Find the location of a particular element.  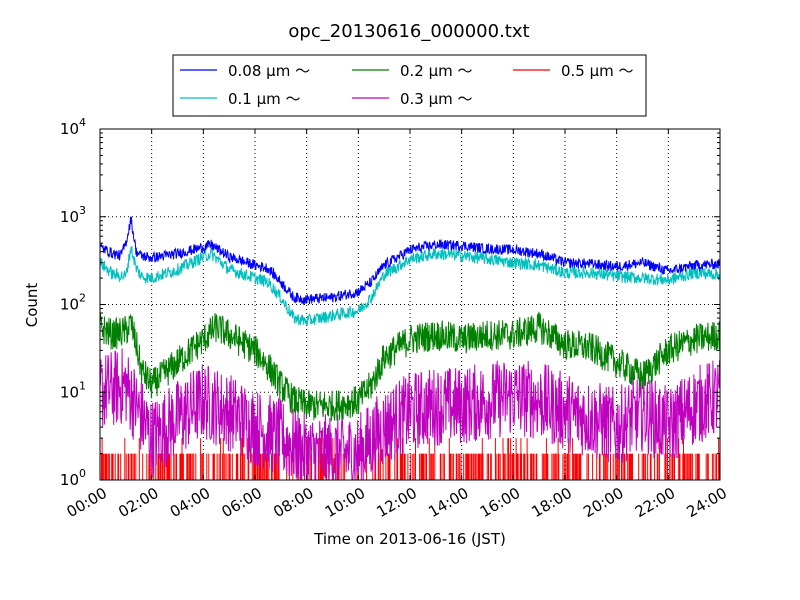

x-tick-label: 02:00 is located at coordinates (138, 502).